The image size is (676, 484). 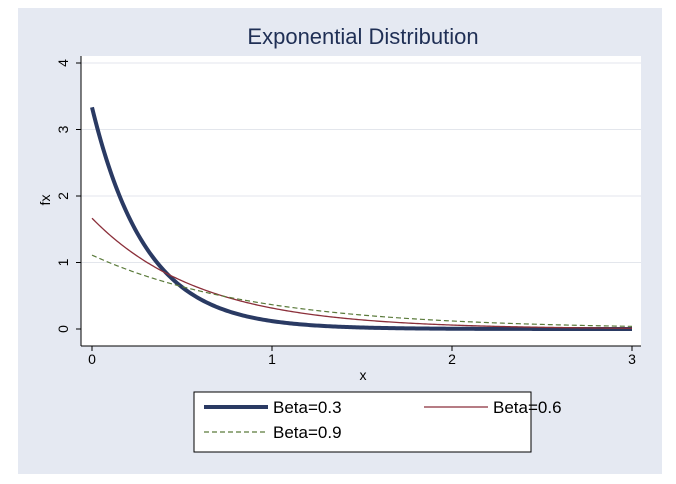 I want to click on x-axis-title: x, so click(x=363, y=375).